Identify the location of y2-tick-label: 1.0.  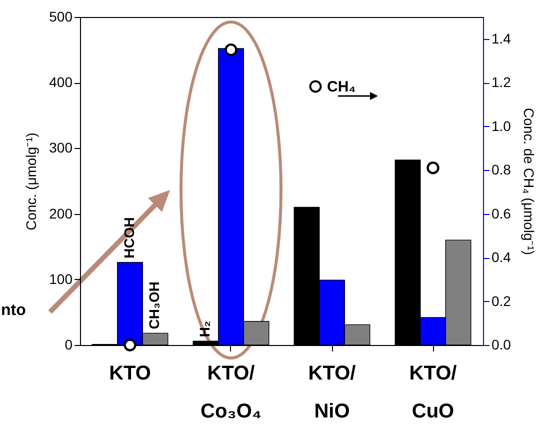
(502, 126).